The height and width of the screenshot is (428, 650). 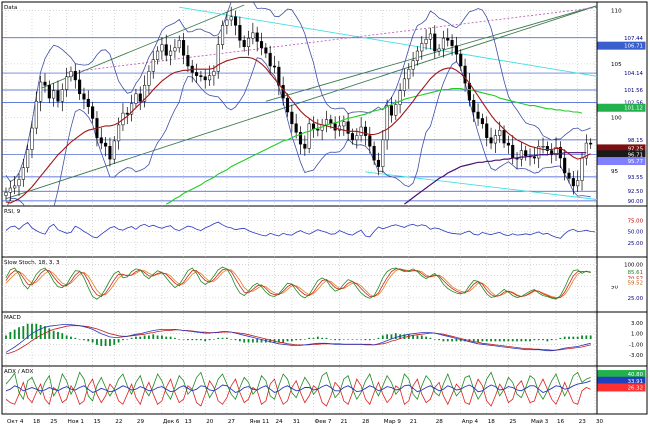 I want to click on x-tick-label: Дек 6, so click(x=171, y=422).